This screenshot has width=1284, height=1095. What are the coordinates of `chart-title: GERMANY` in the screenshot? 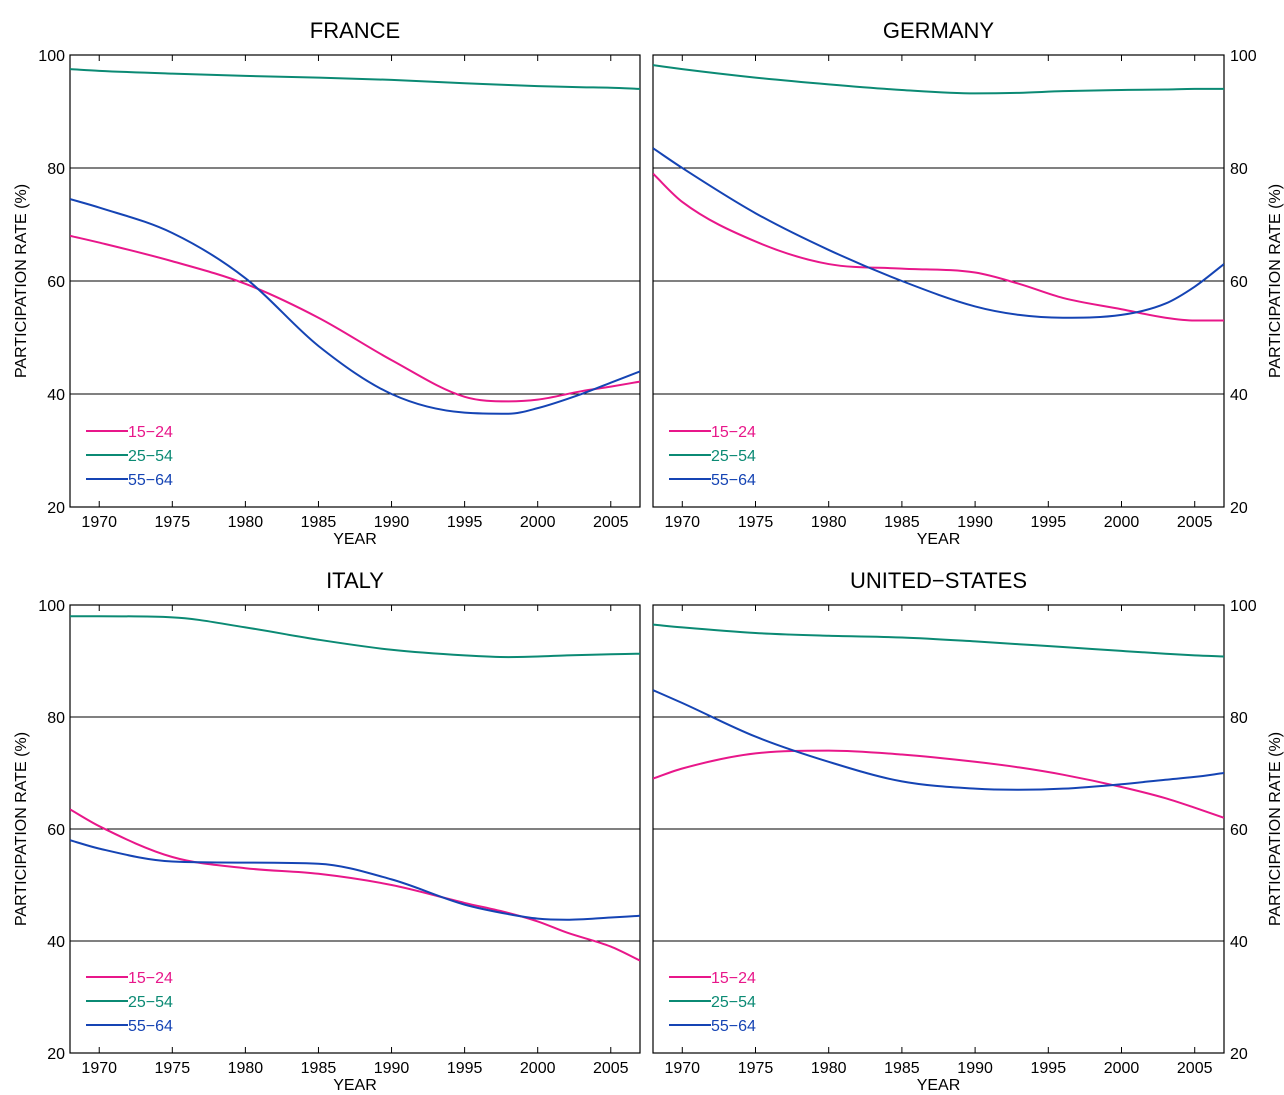 It's located at (939, 30).